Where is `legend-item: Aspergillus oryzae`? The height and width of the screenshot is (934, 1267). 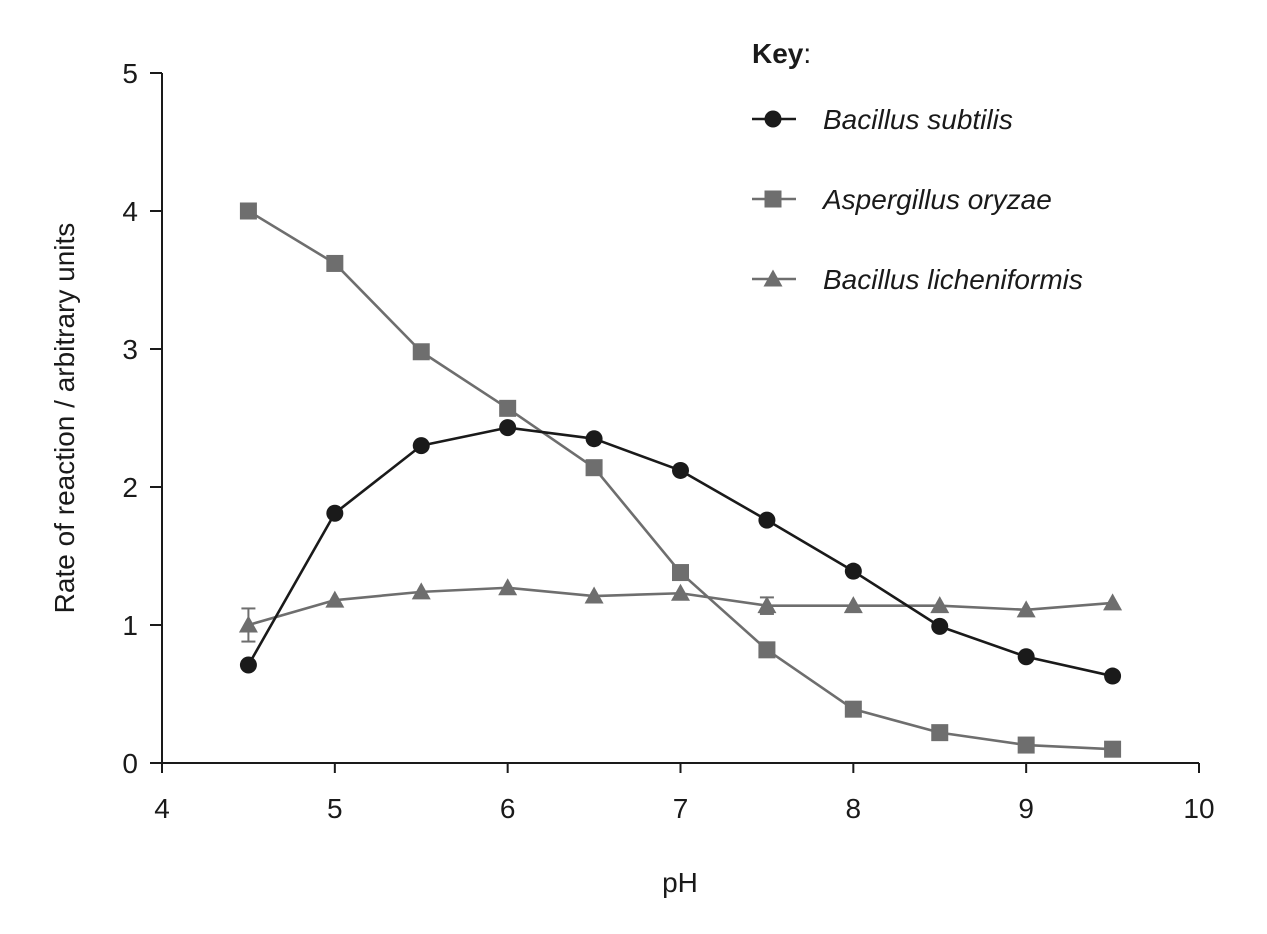
legend-item: Aspergillus oryzae is located at coordinates (902, 199).